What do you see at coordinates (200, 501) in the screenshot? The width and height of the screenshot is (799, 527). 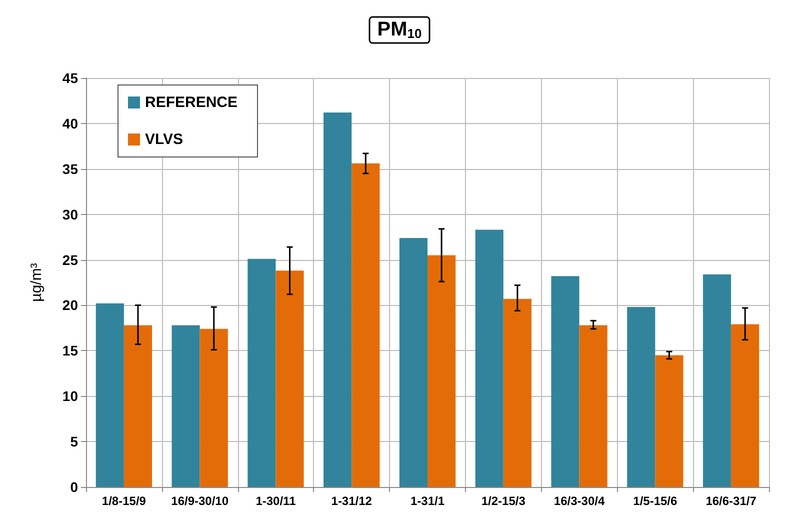 I see `x-tick-label: 16/9-30/10` at bounding box center [200, 501].